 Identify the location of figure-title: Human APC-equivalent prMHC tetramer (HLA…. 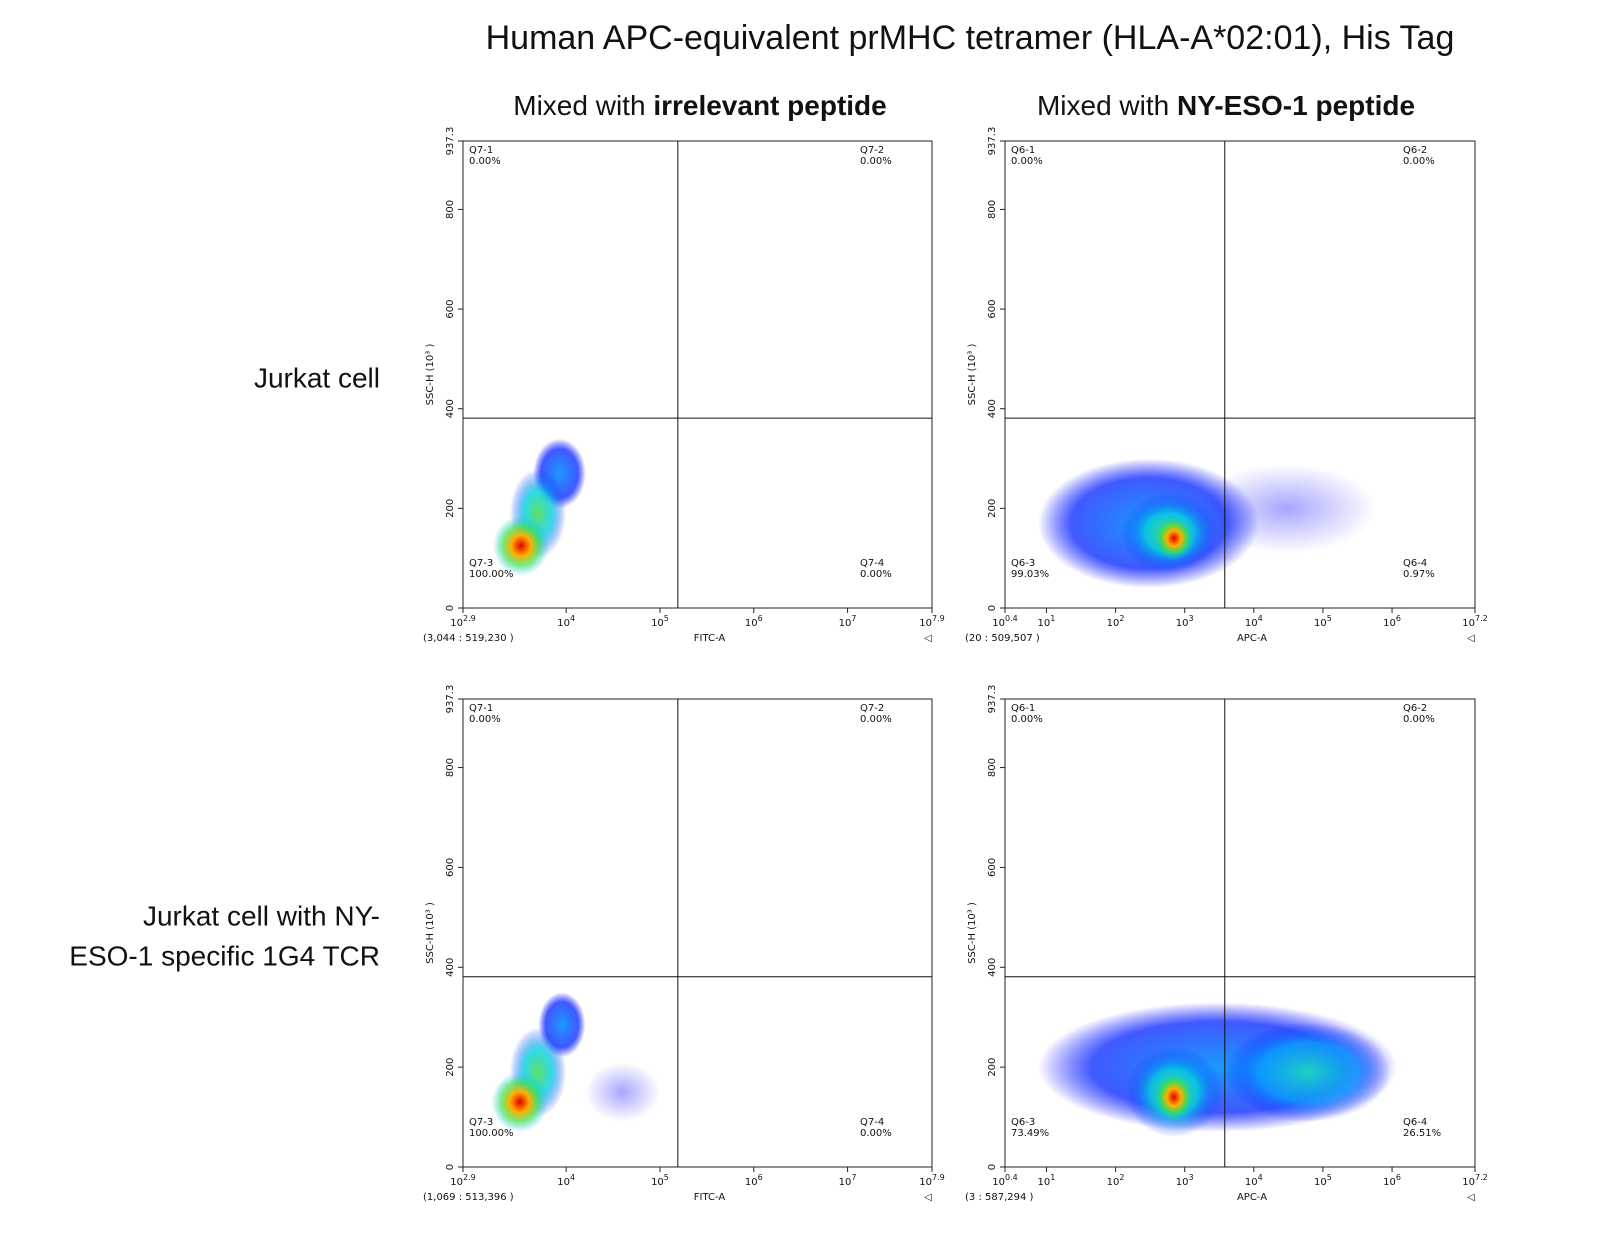
(970, 38).